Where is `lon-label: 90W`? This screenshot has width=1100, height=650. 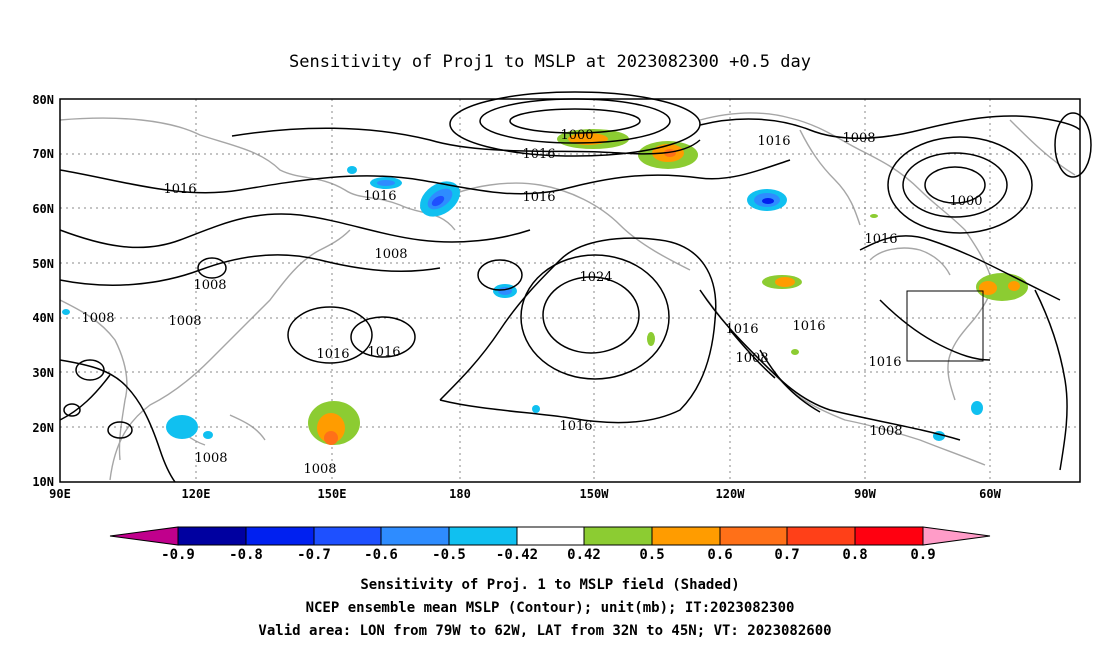
lon-label: 90W is located at coordinates (865, 494).